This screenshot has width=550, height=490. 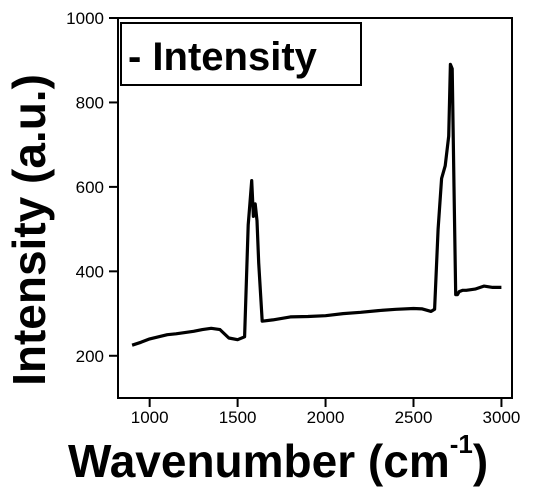 I want to click on y-tick-label: 800, so click(x=90, y=102).